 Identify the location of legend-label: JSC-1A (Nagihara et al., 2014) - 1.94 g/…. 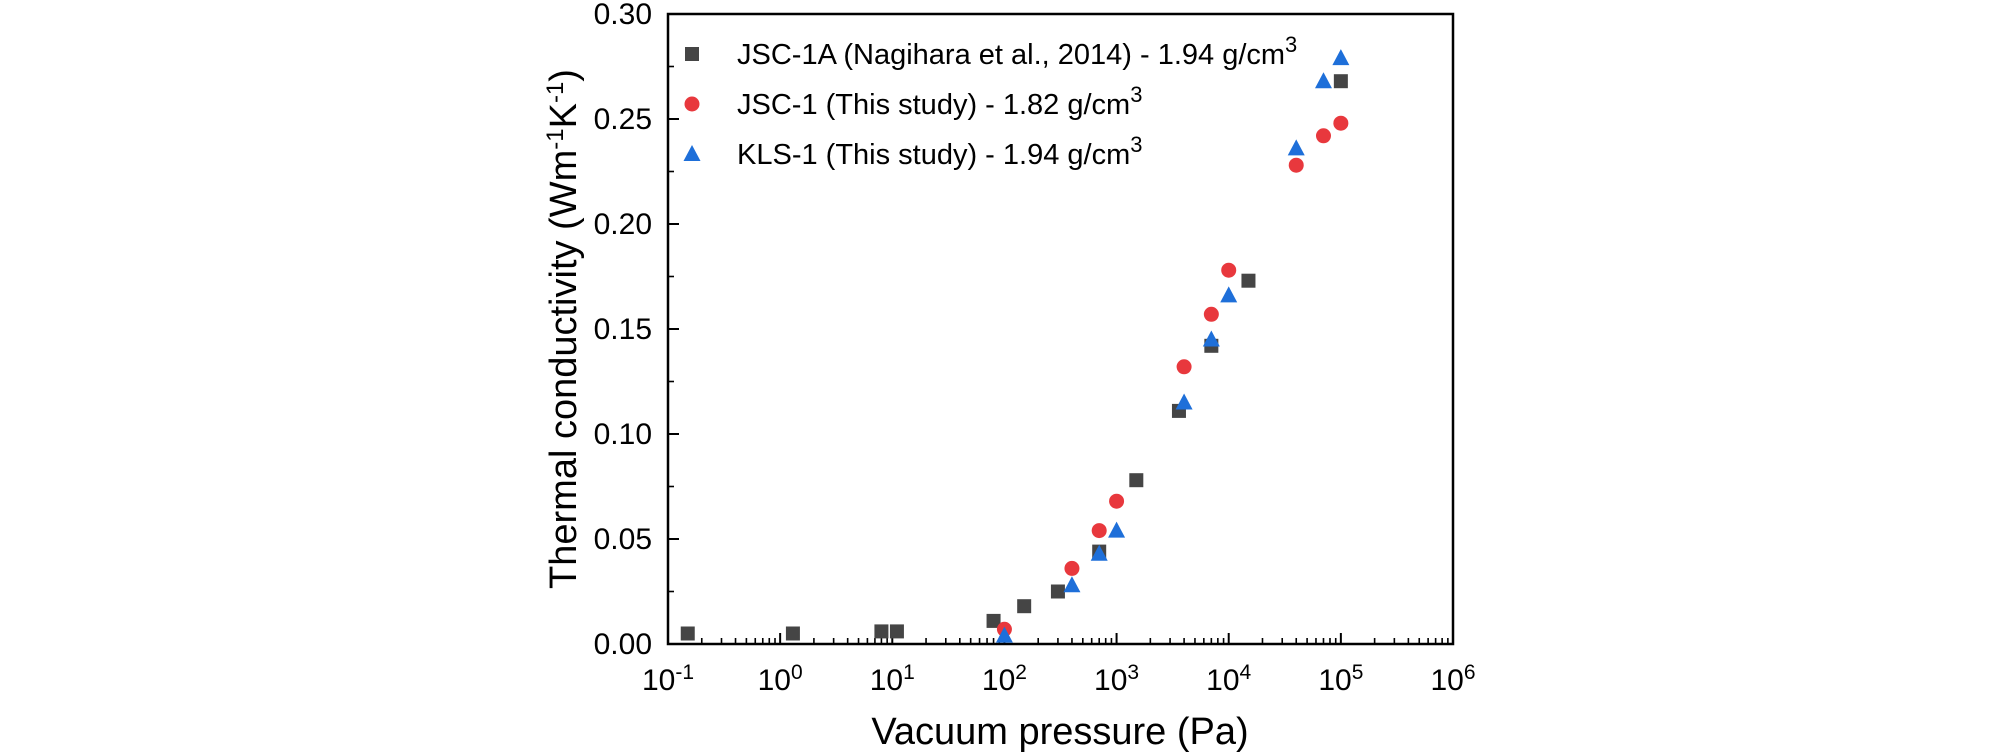
(1017, 52).